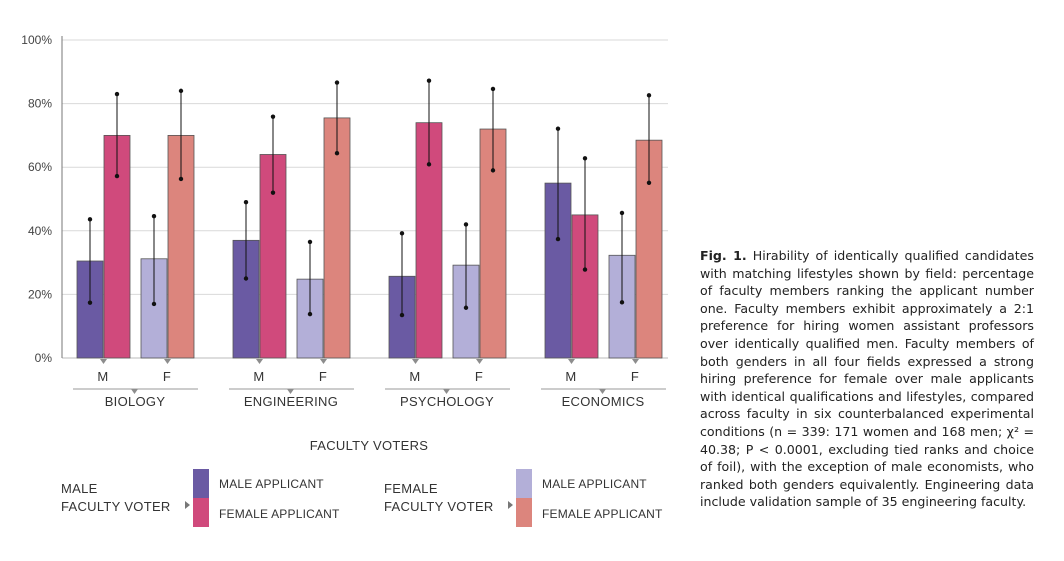 The width and height of the screenshot is (1064, 561). What do you see at coordinates (411, 488) in the screenshot?
I see `legend-female-voter-title-line1: FEMALE` at bounding box center [411, 488].